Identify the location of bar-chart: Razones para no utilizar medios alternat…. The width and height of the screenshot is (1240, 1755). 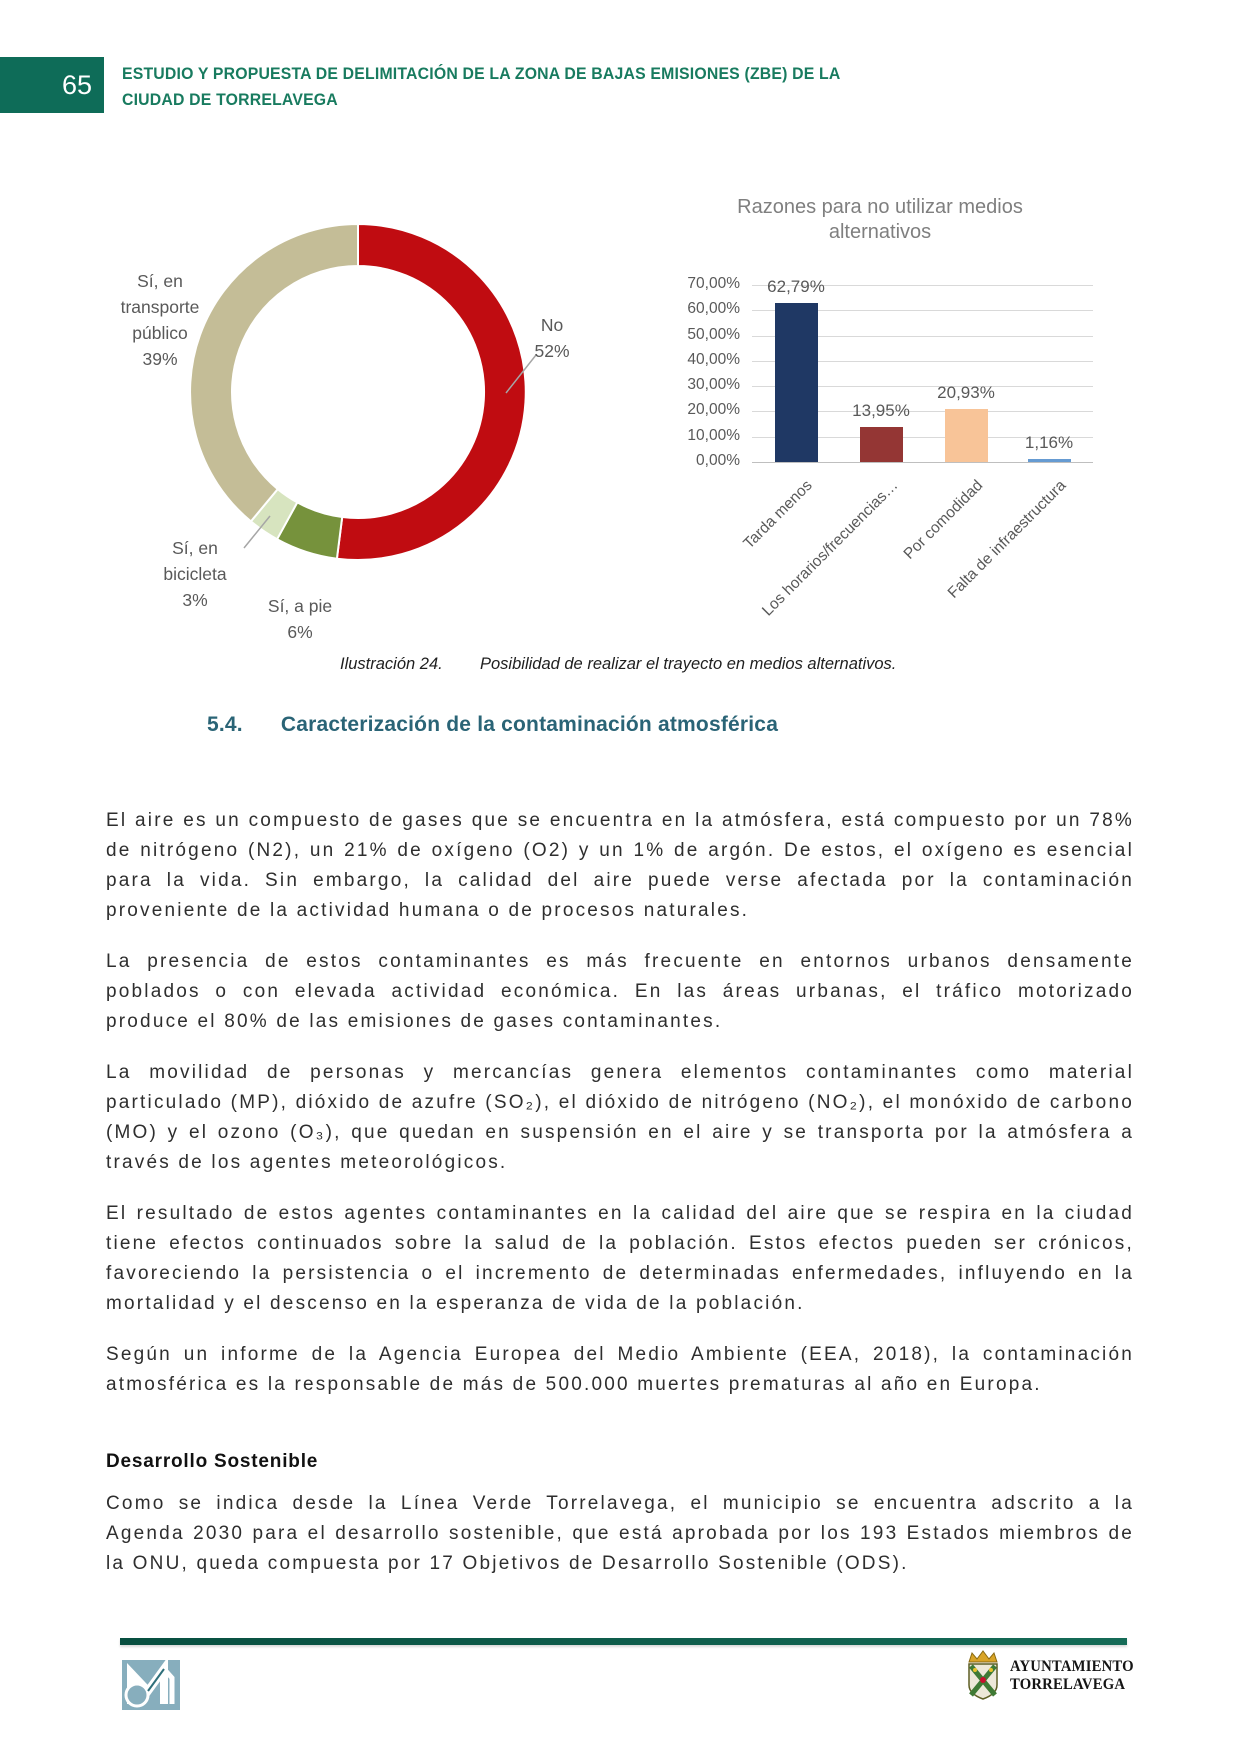
(880, 412).